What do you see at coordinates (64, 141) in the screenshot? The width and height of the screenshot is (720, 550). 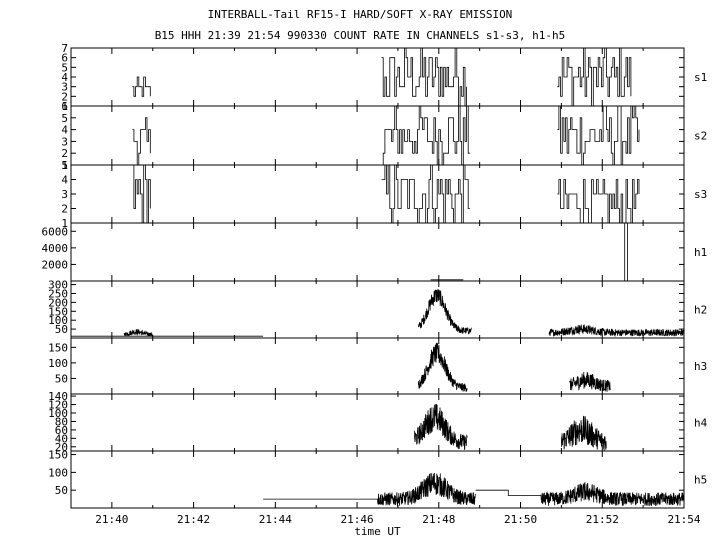 I see `ytick-label-s2: 3` at bounding box center [64, 141].